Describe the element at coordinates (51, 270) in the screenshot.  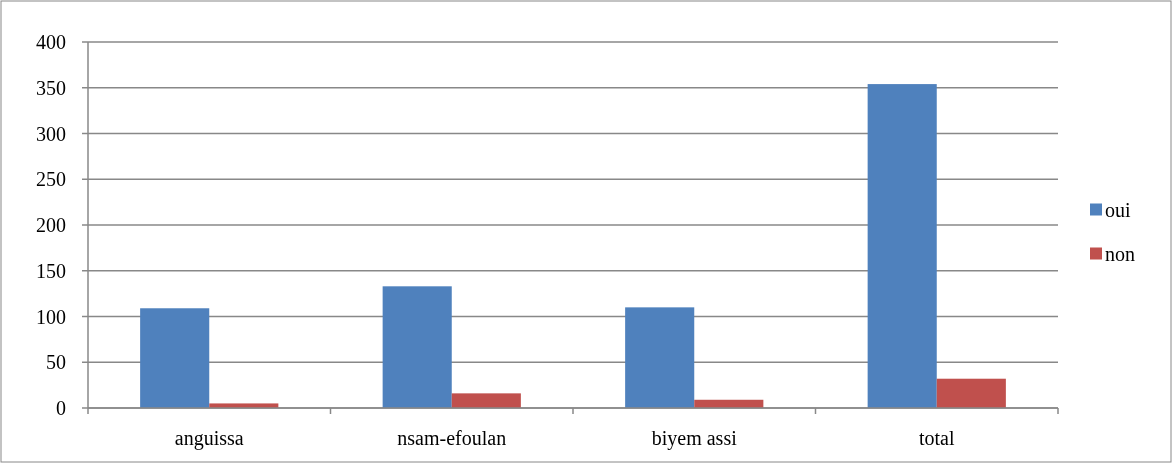
I see `y-tick-label: 150` at that location.